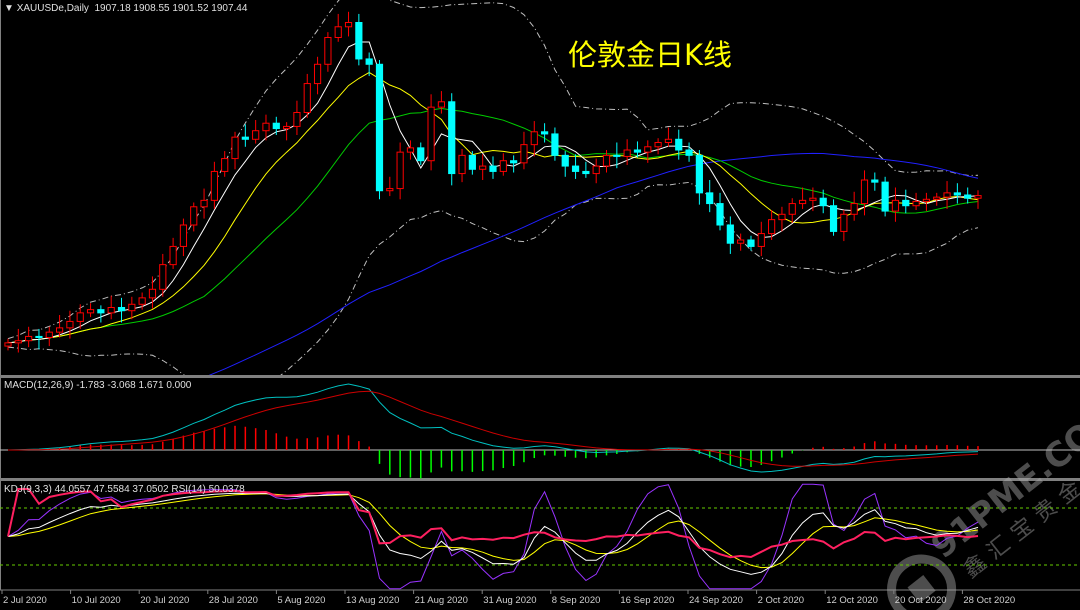 This screenshot has height=610, width=1080. I want to click on x-tick-label: 20 Jul 2020, so click(165, 600).